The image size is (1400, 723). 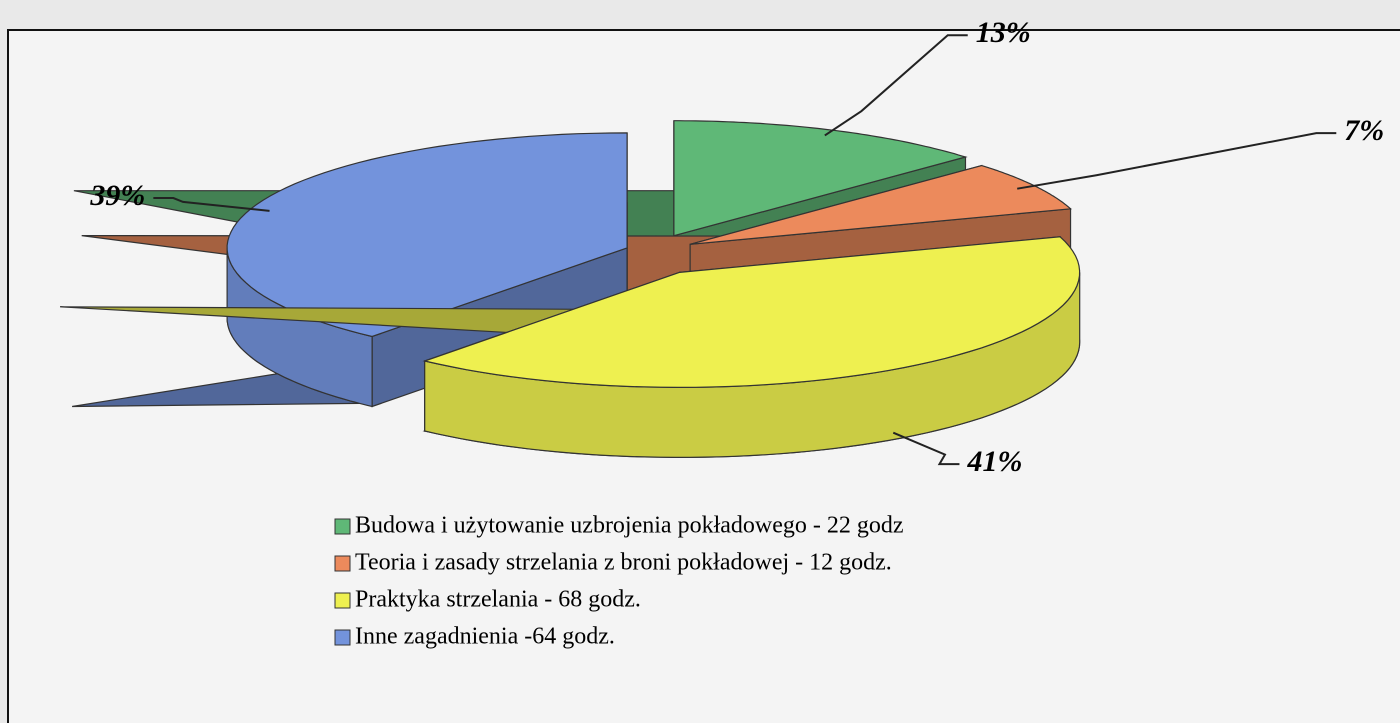 What do you see at coordinates (1364, 130) in the screenshot?
I see `value-label: 7%` at bounding box center [1364, 130].